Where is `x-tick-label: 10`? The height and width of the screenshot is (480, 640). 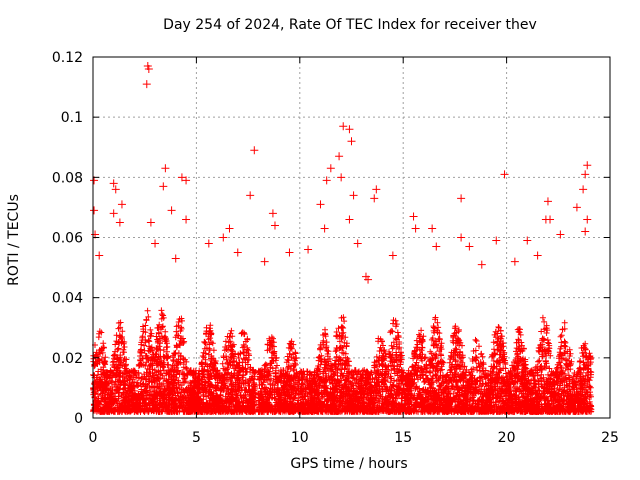 x-tick-label: 10 is located at coordinates (300, 438).